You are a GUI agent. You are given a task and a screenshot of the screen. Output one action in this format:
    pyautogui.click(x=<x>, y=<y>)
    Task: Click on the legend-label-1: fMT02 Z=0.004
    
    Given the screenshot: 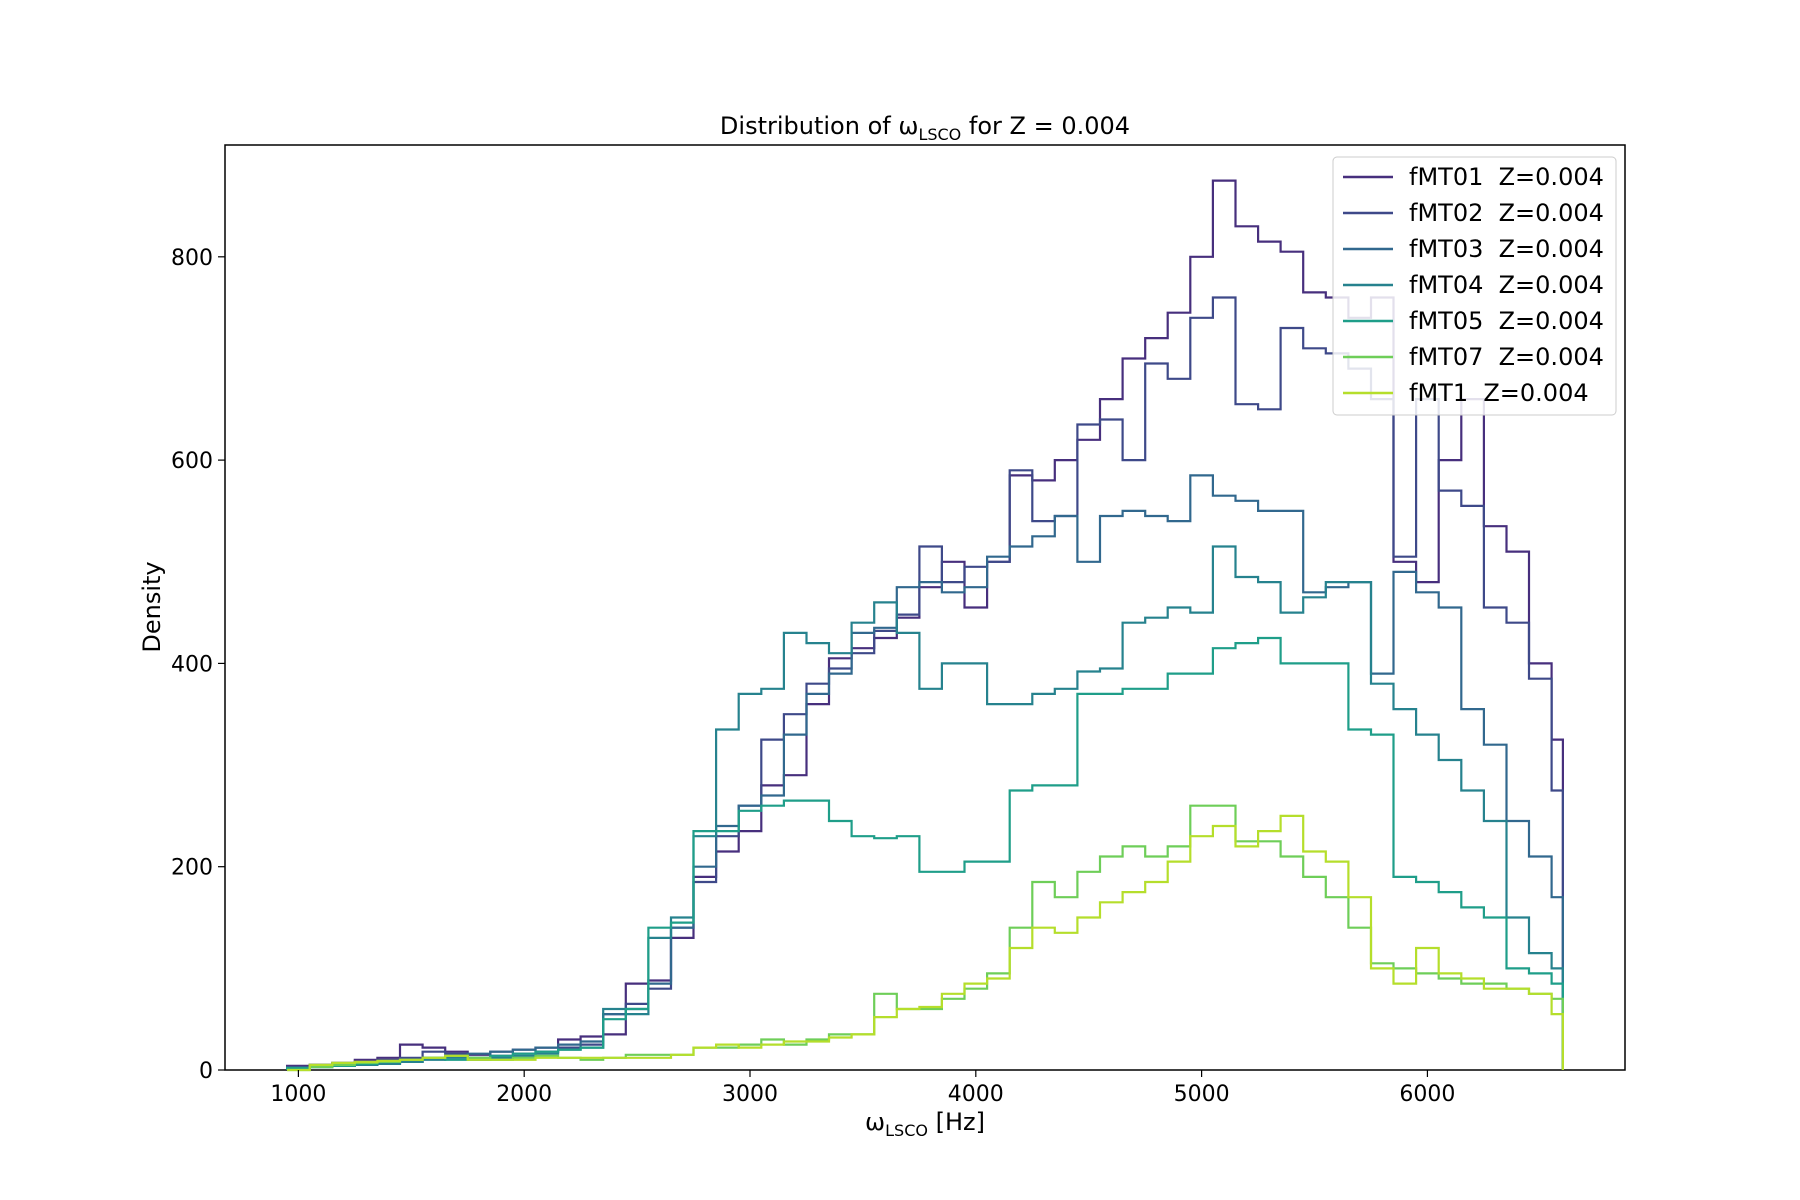 What is the action you would take?
    pyautogui.click(x=1506, y=213)
    